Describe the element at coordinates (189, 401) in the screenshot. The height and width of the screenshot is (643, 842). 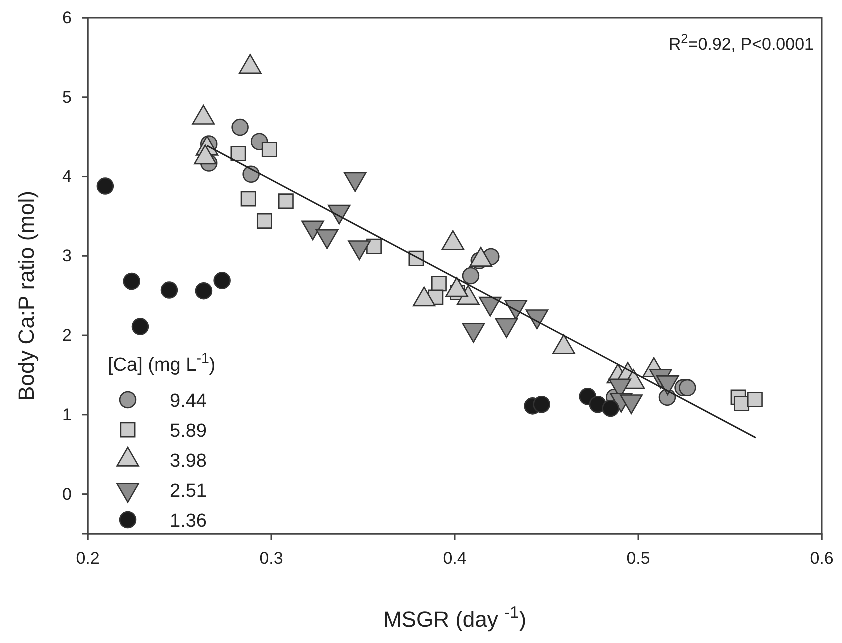
I see `legend-label: 9.44` at that location.